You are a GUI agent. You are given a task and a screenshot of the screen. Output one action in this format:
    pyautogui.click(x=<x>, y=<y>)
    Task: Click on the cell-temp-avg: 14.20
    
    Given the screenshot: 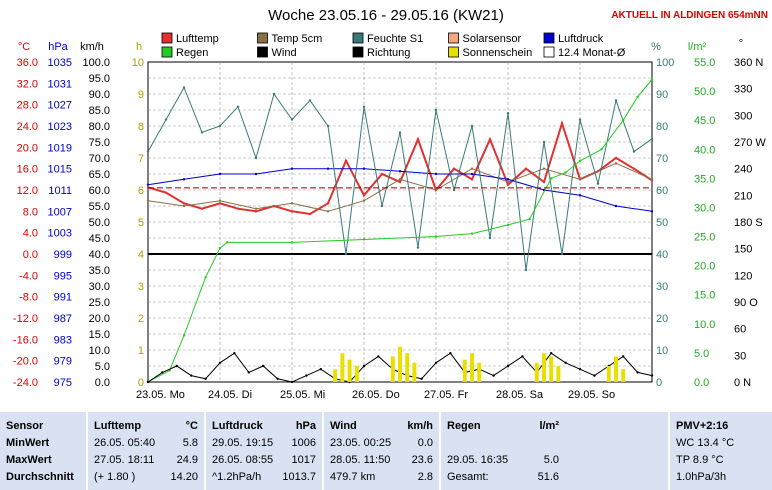 What is the action you would take?
    pyautogui.click(x=184, y=477)
    